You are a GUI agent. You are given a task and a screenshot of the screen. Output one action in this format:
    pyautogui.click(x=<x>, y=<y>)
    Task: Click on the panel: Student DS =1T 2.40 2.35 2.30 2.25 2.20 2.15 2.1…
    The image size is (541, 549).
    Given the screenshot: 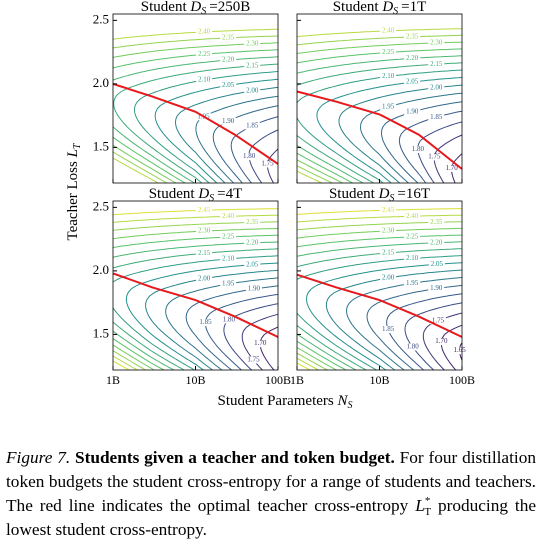 What is the action you would take?
    pyautogui.click(x=379, y=92)
    